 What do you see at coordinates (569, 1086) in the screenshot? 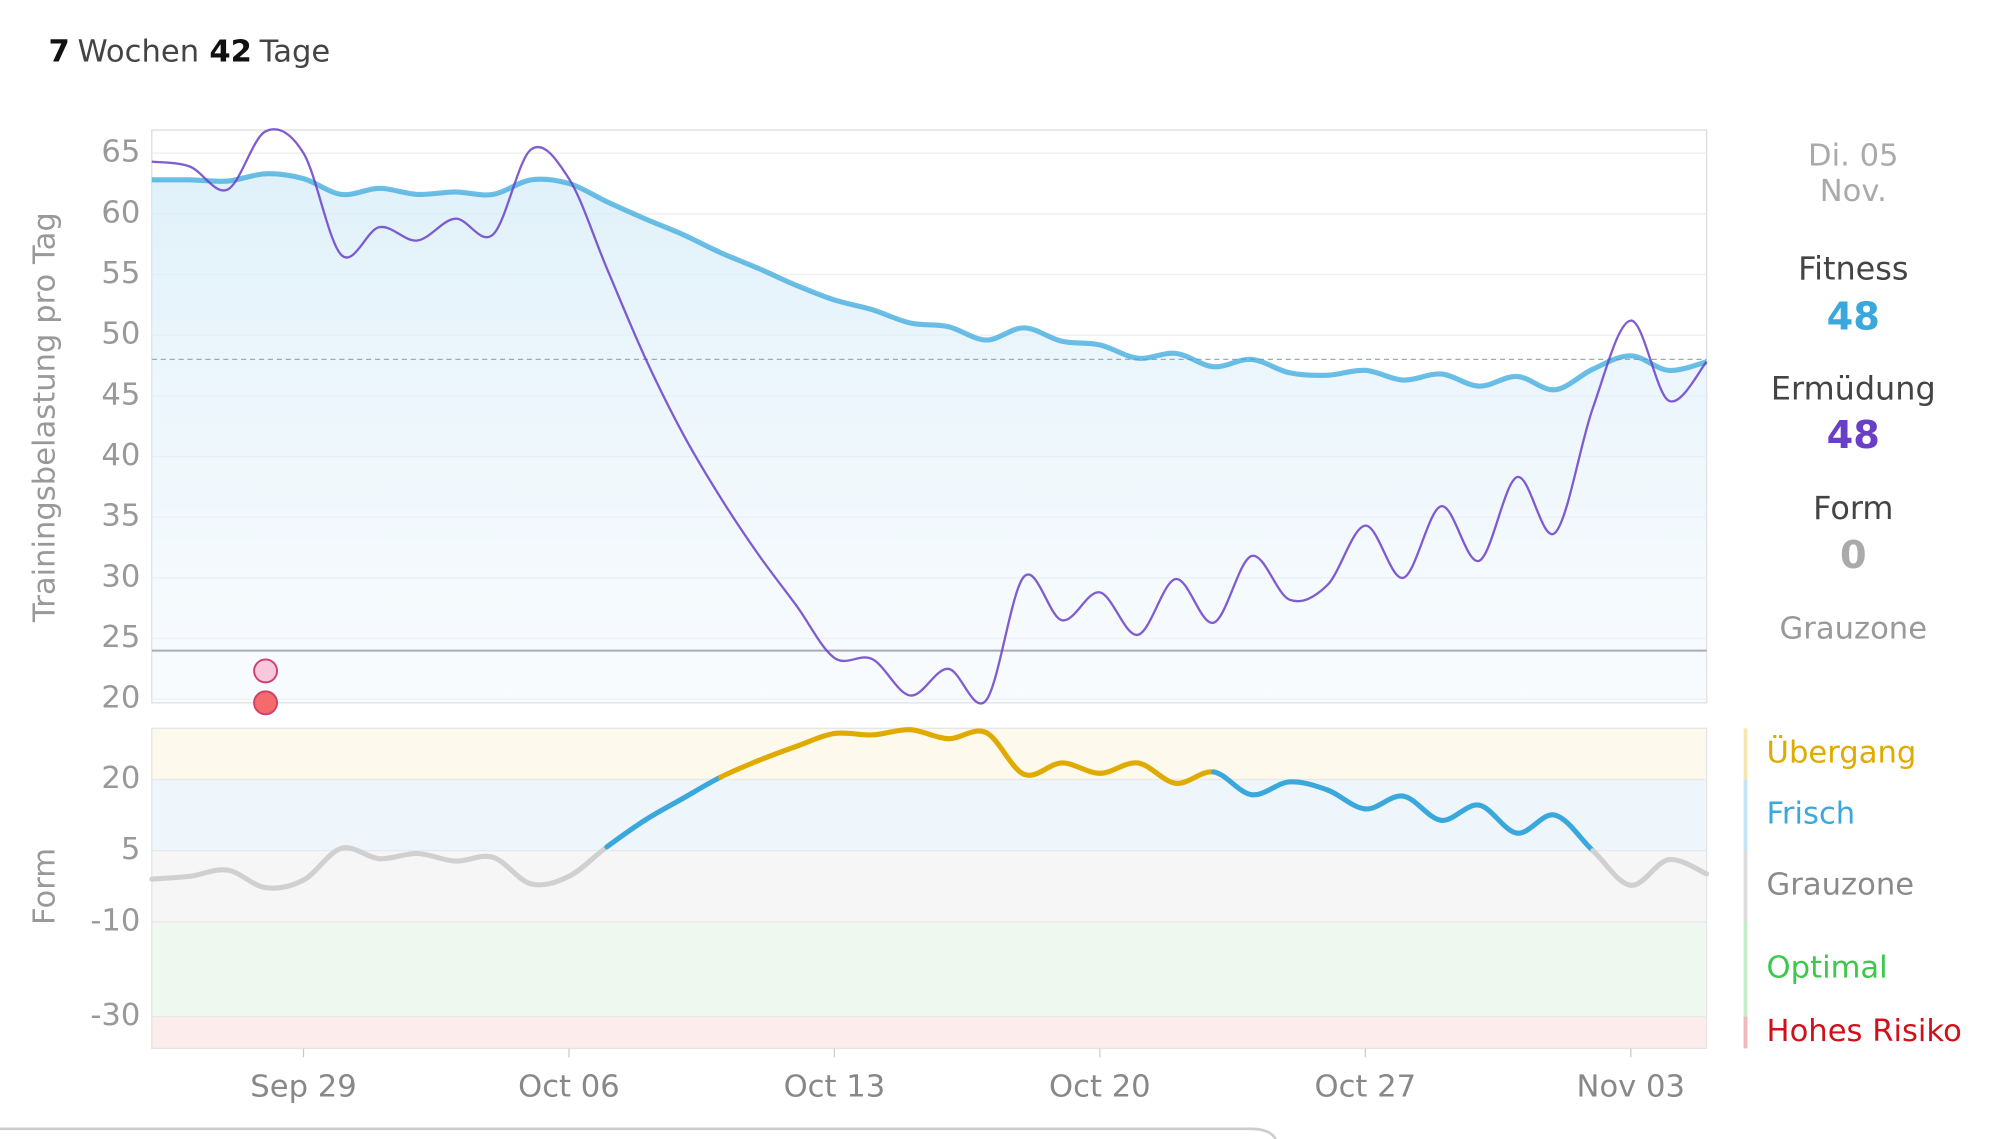
I see `x-tick-label: Oct 06` at bounding box center [569, 1086].